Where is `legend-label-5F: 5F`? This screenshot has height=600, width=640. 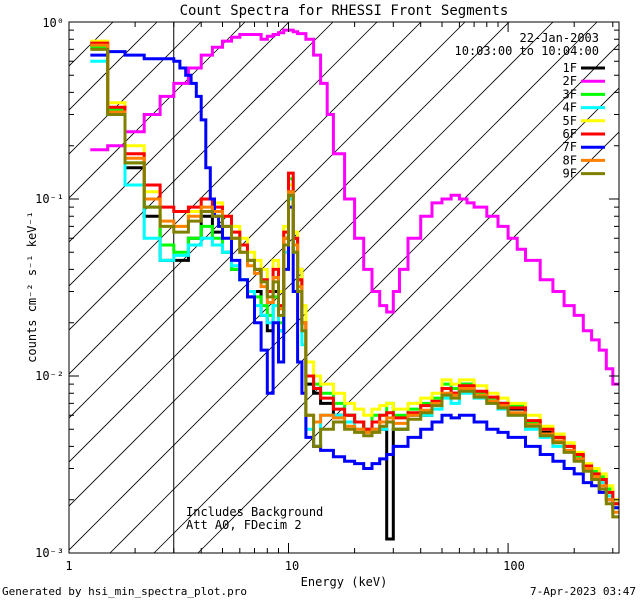 legend-label-5F: 5F is located at coordinates (570, 121).